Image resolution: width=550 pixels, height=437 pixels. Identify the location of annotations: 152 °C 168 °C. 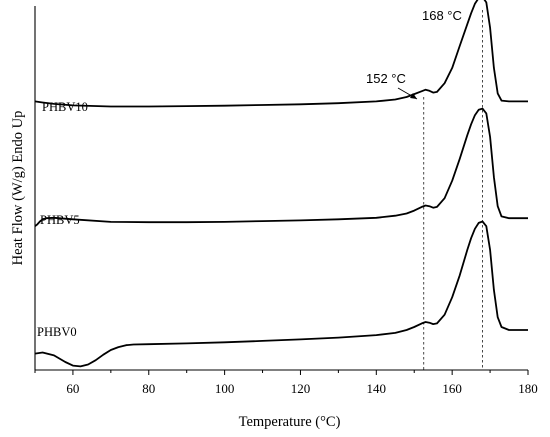
(414, 54).